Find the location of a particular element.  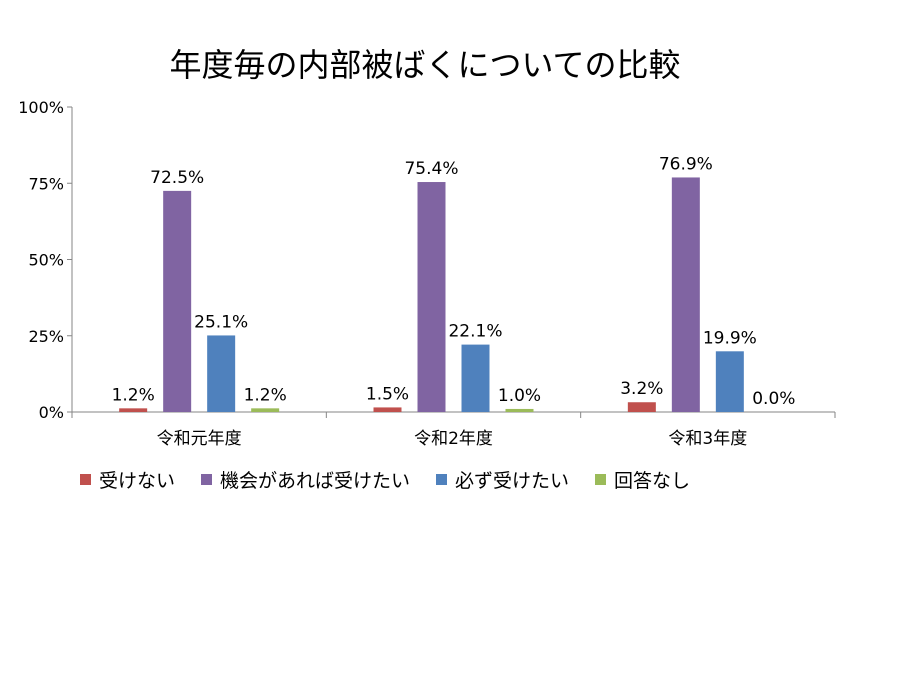

legend-label: 機会があれば受けたい is located at coordinates (315, 481).